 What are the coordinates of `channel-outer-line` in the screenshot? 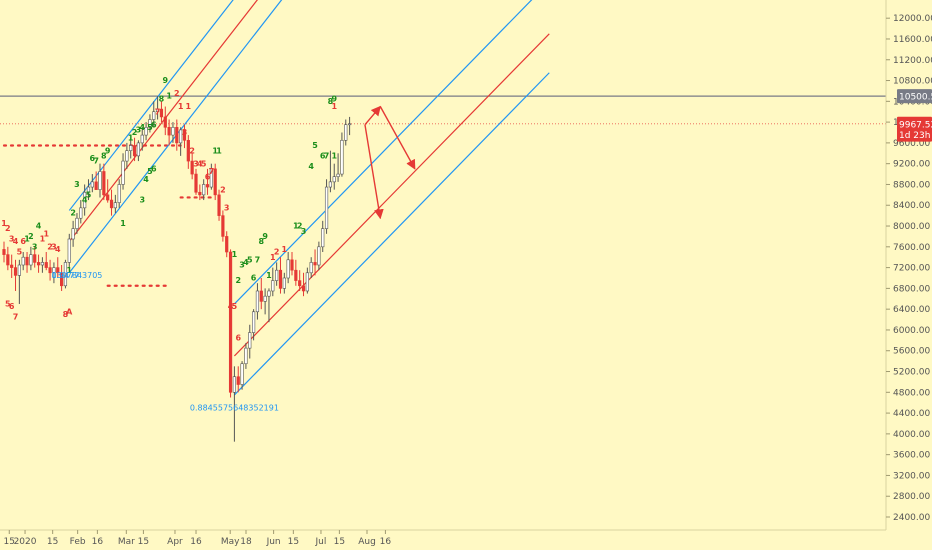 It's located at (151, 105).